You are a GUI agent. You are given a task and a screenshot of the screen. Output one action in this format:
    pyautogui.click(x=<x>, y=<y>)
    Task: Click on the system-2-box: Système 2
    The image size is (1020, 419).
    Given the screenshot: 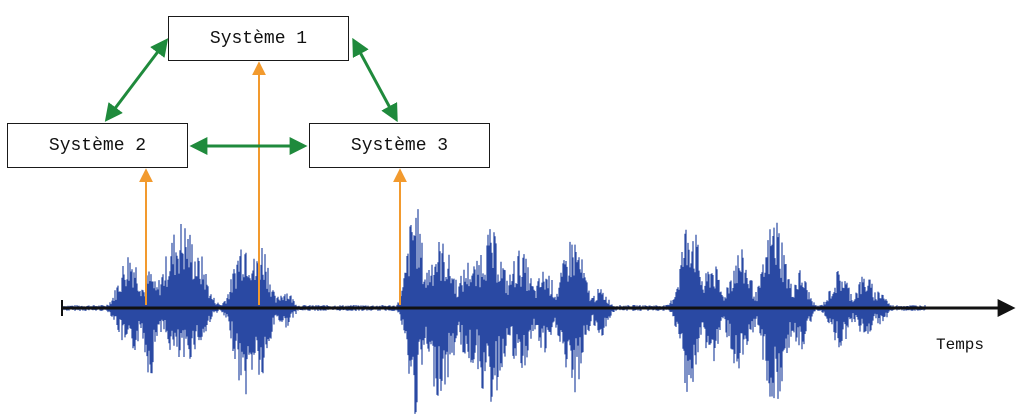 What is the action you would take?
    pyautogui.click(x=97, y=145)
    